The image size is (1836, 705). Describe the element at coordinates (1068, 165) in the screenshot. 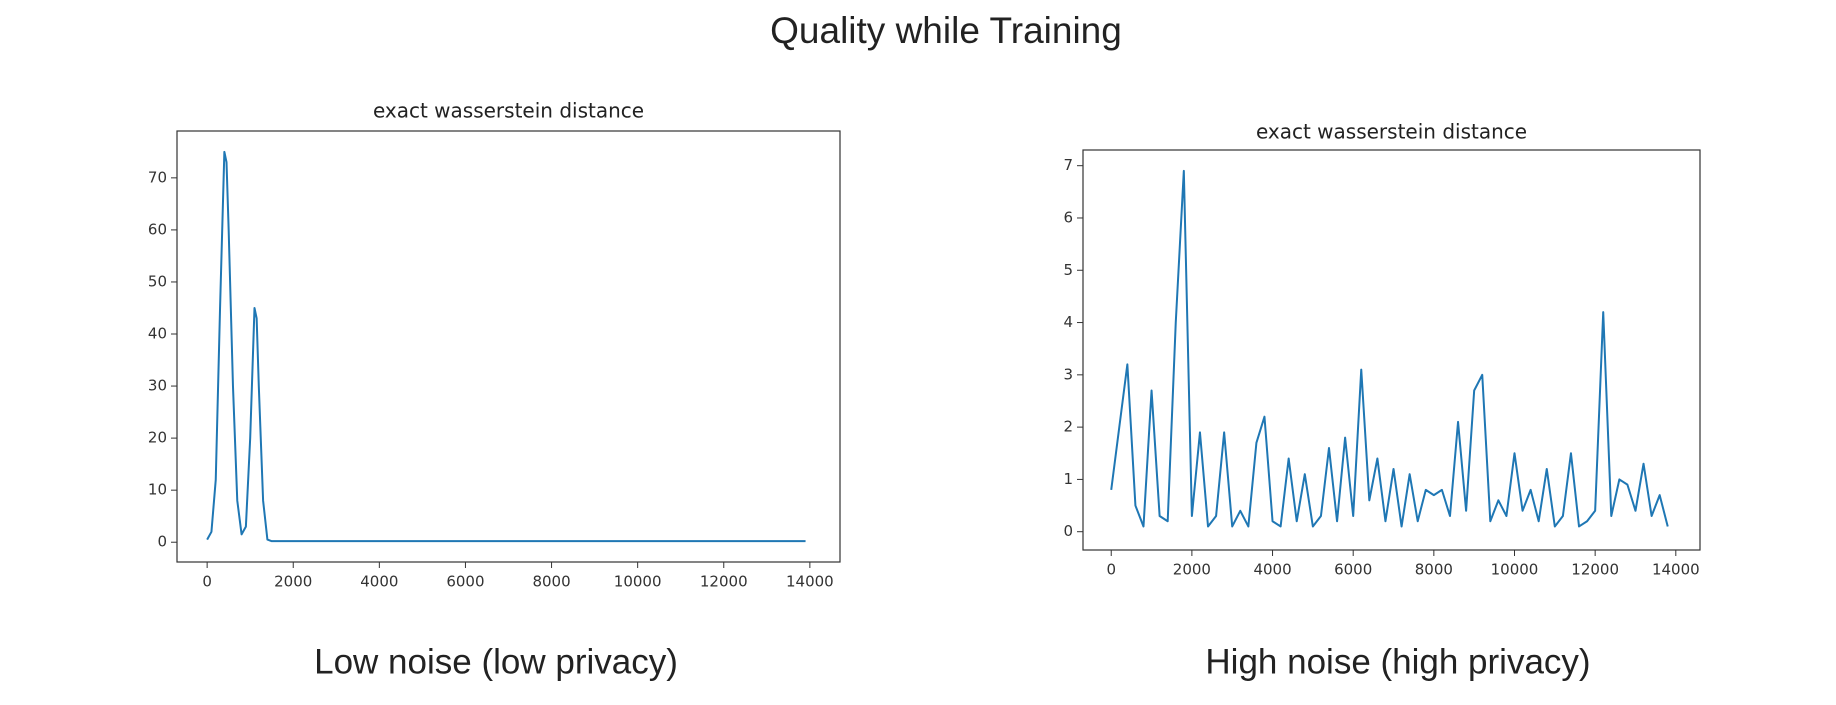

I see `y-tick-label: 7` at that location.